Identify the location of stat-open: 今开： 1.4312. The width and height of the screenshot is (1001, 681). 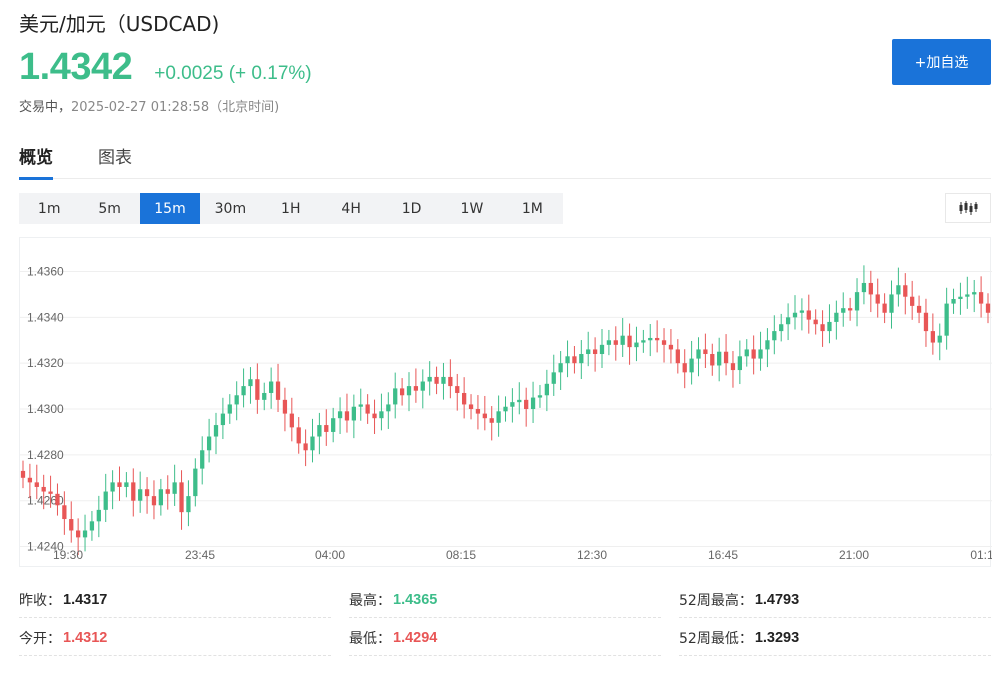
(175, 638).